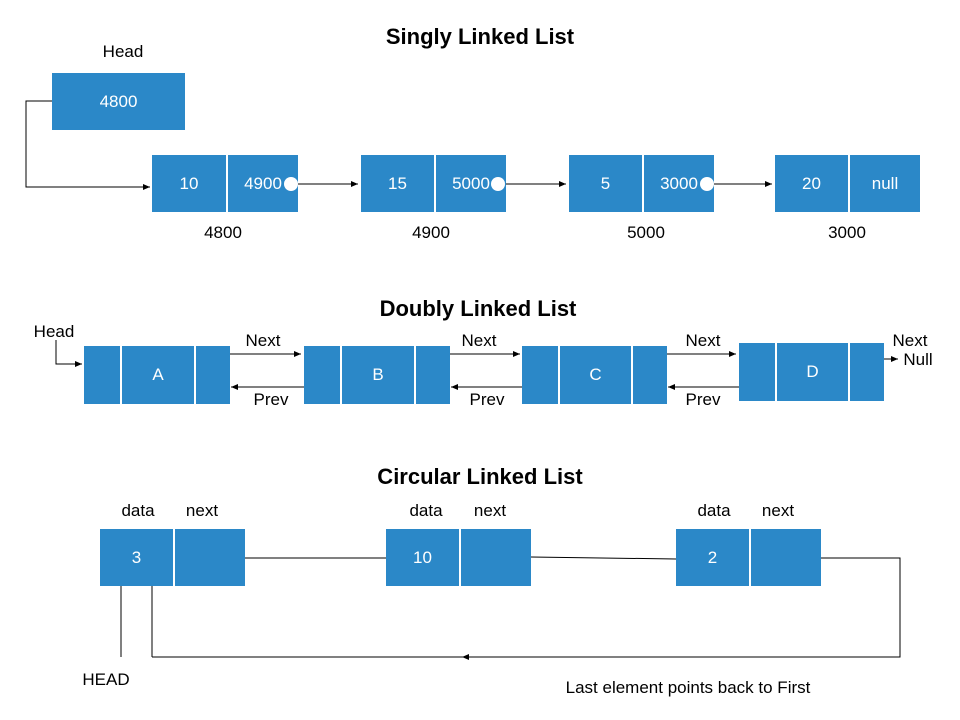  Describe the element at coordinates (918, 359) in the screenshot. I see `doubly-null-label: Null` at that location.